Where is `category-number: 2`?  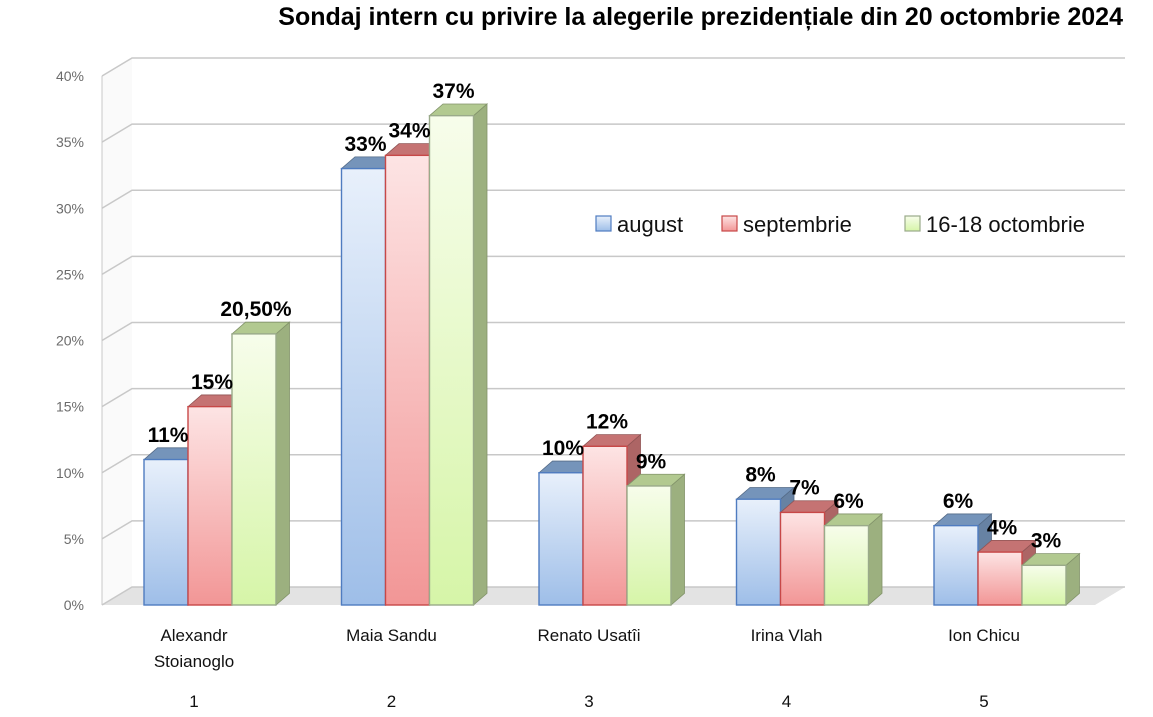
category-number: 2 is located at coordinates (391, 701).